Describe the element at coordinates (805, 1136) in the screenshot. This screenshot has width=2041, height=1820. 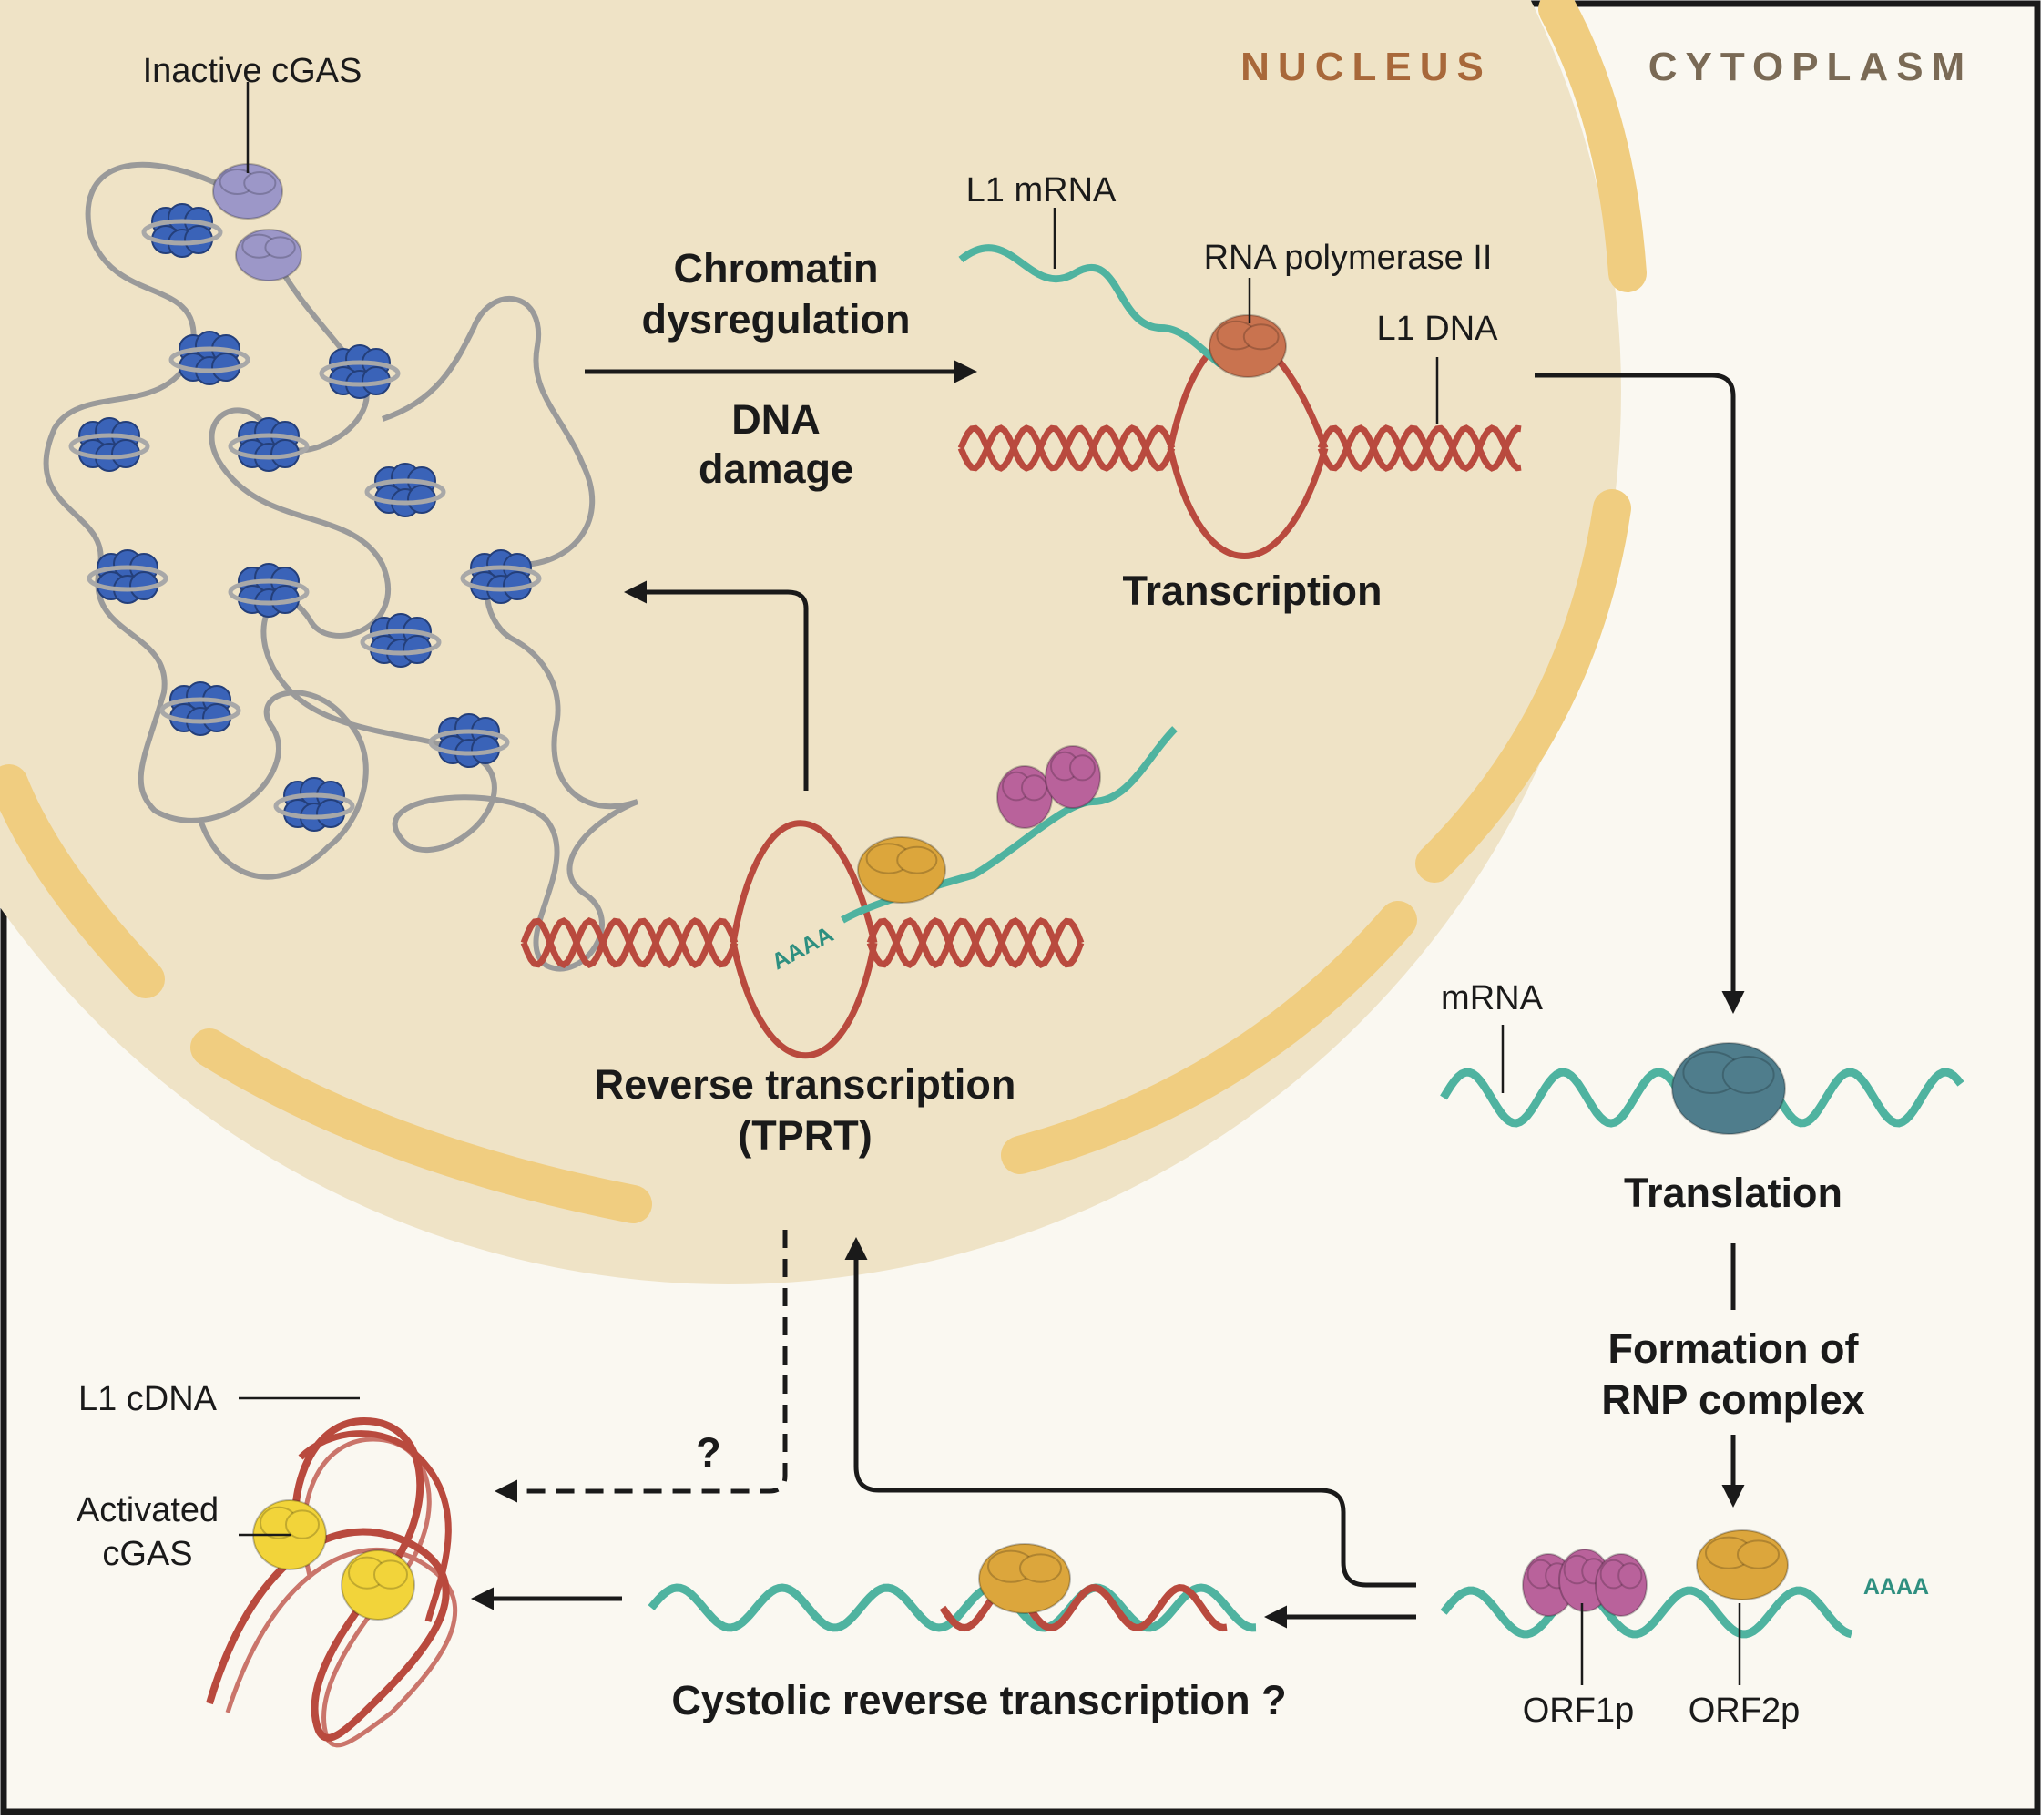
I see `reverse-transcription-line2: (TPRT)` at that location.